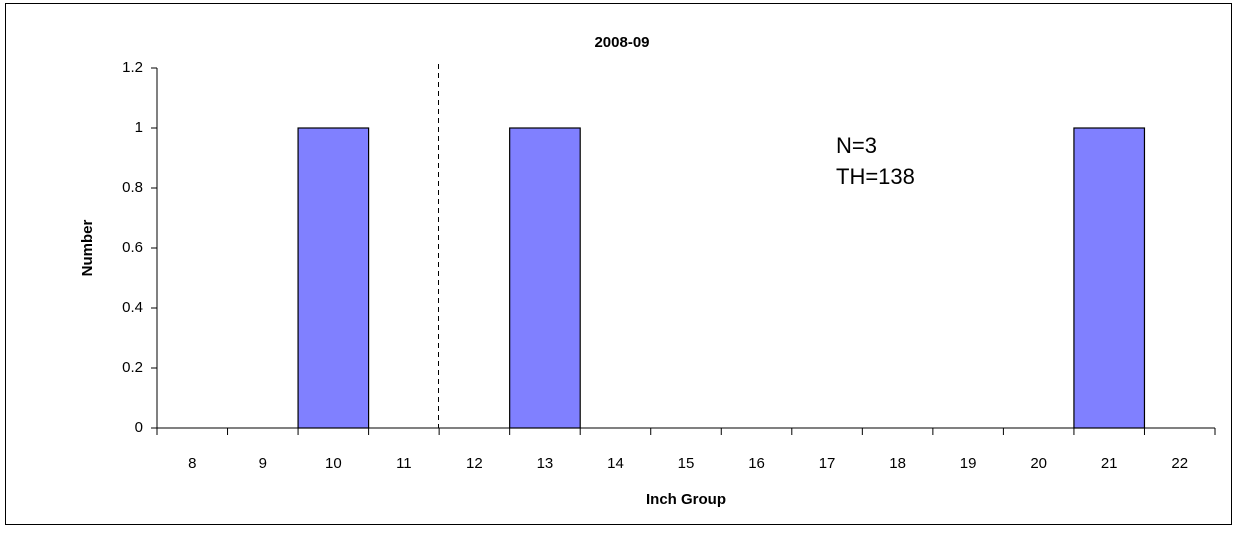 This screenshot has width=1235, height=534. I want to click on y-tick-label: 0, so click(139, 427).